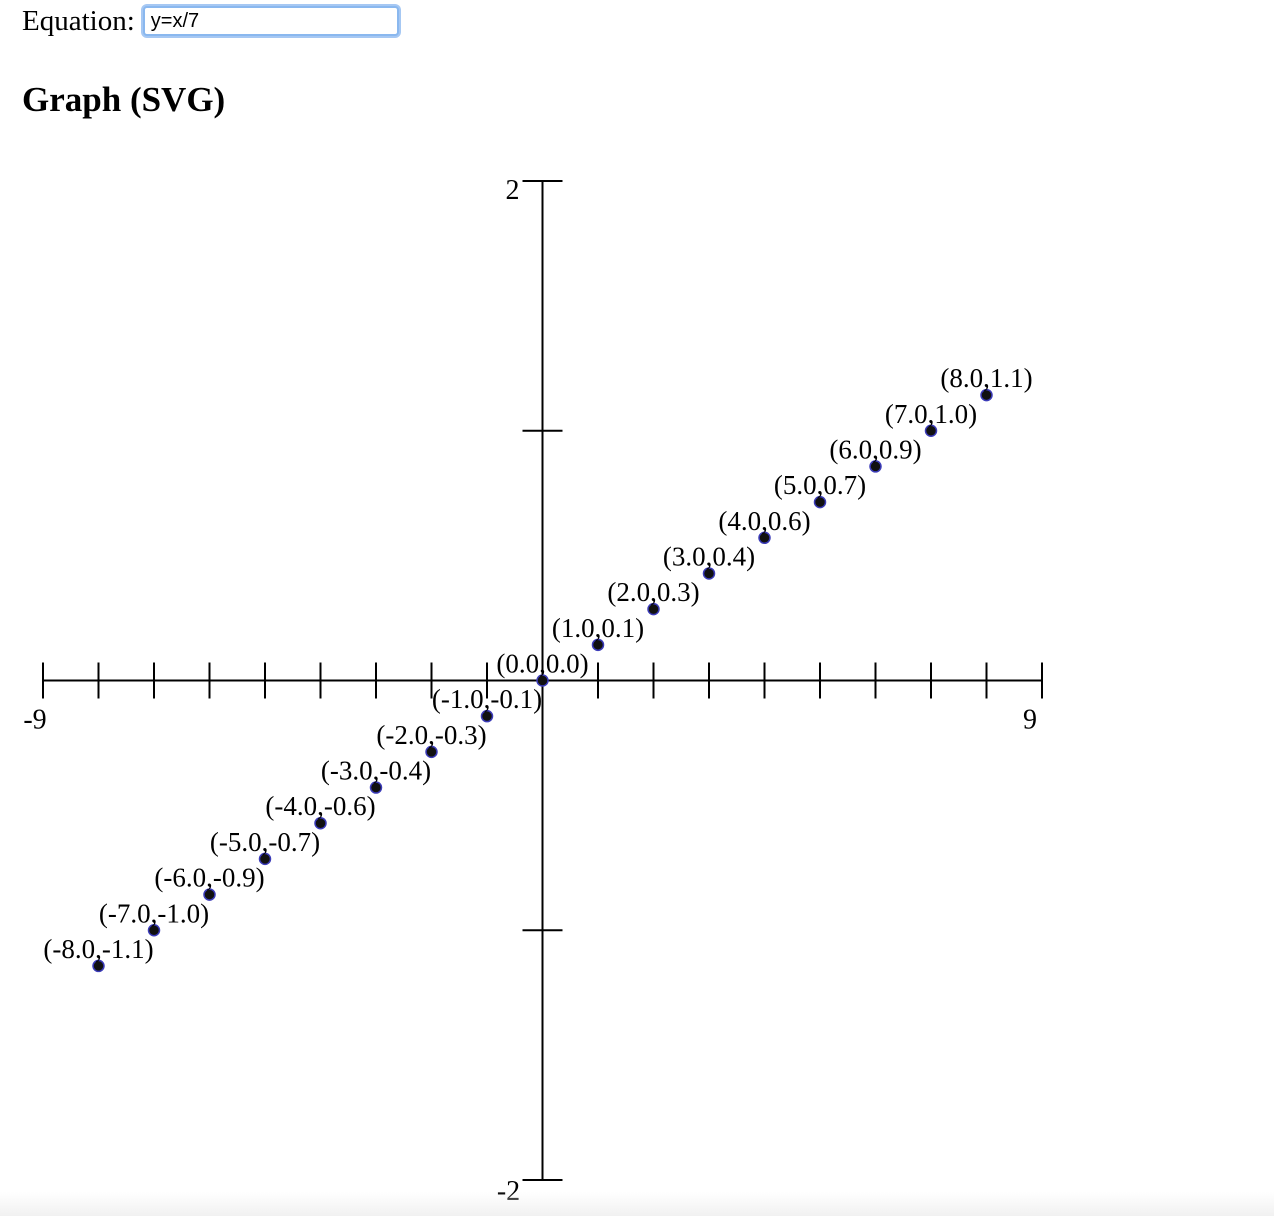  What do you see at coordinates (98, 949) in the screenshot?
I see `point-label: (-8.0,-1.1)` at bounding box center [98, 949].